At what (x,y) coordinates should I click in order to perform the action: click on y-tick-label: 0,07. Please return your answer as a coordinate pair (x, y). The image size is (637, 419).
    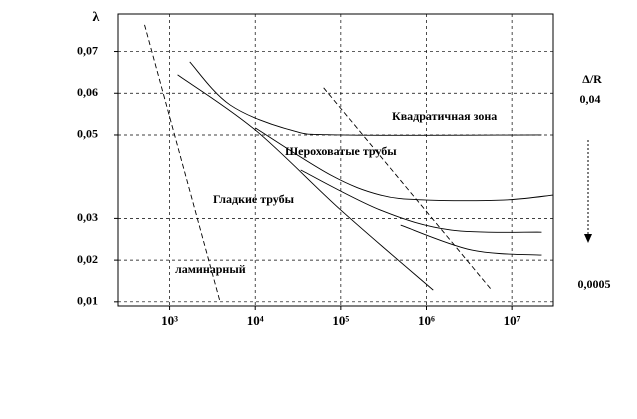
    Looking at the image, I should click on (87, 50).